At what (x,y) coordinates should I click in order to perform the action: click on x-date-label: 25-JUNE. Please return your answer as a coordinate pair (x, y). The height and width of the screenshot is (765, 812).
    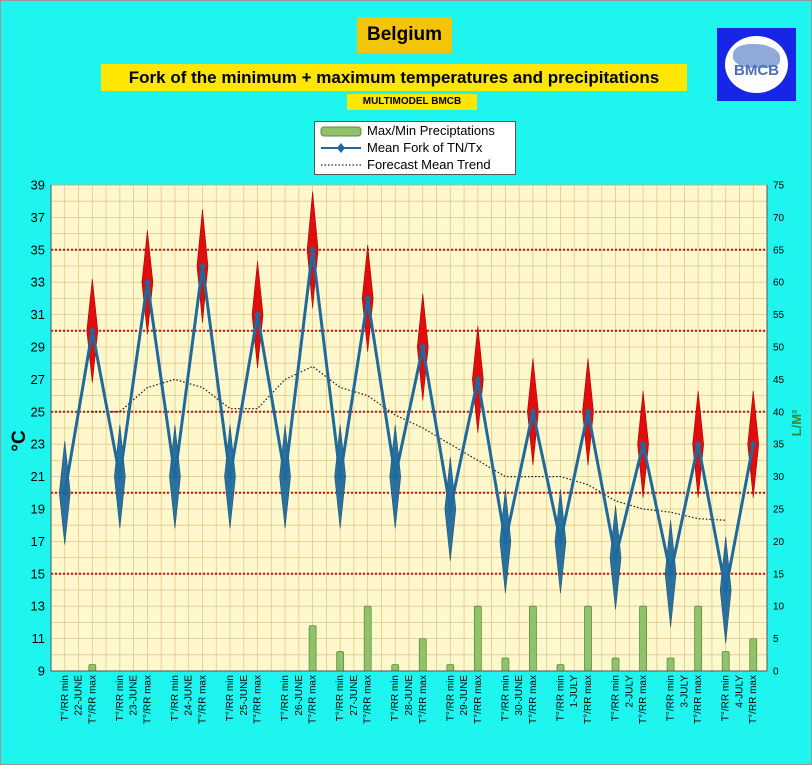
    Looking at the image, I should click on (244, 695).